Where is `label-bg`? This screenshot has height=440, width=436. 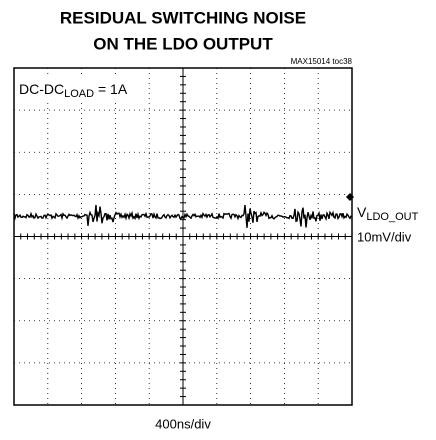
label-bg is located at coordinates (82, 89).